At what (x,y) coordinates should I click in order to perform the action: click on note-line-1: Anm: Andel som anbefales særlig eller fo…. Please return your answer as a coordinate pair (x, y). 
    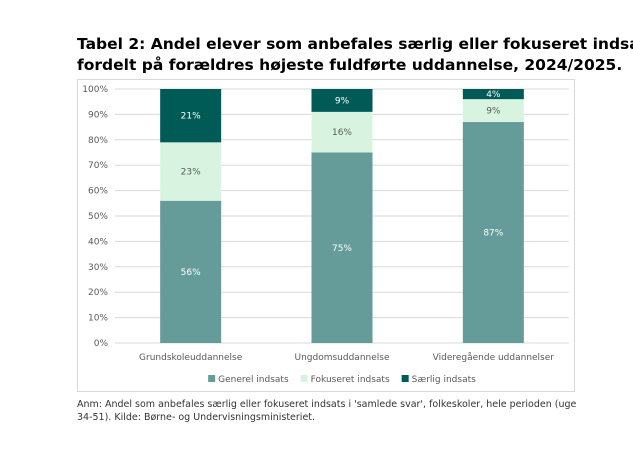
    Looking at the image, I should click on (327, 404).